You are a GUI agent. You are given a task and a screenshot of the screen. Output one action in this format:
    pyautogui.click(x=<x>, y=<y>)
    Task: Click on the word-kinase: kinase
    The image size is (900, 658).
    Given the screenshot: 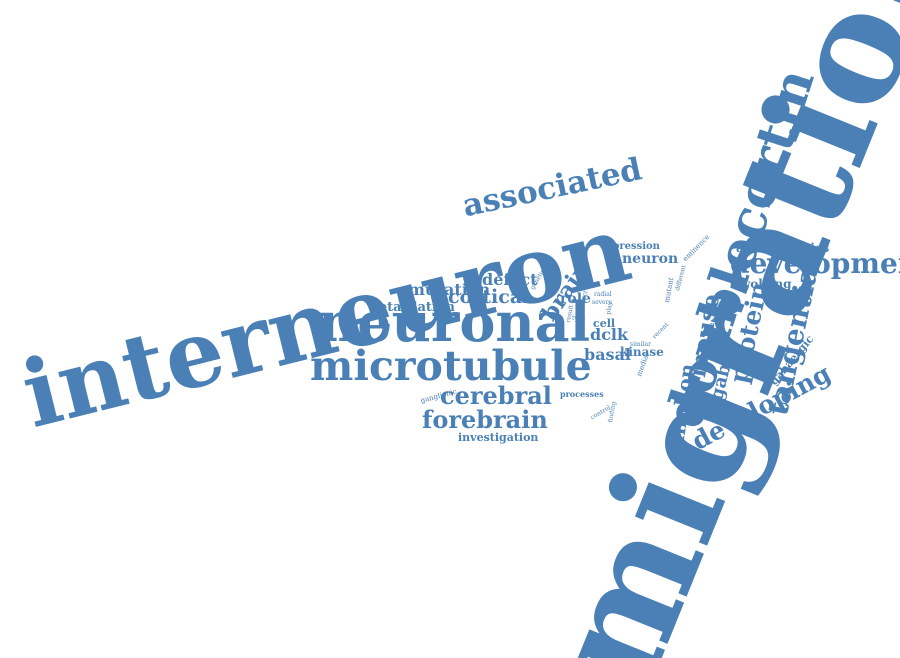 What is the action you would take?
    pyautogui.click(x=642, y=352)
    